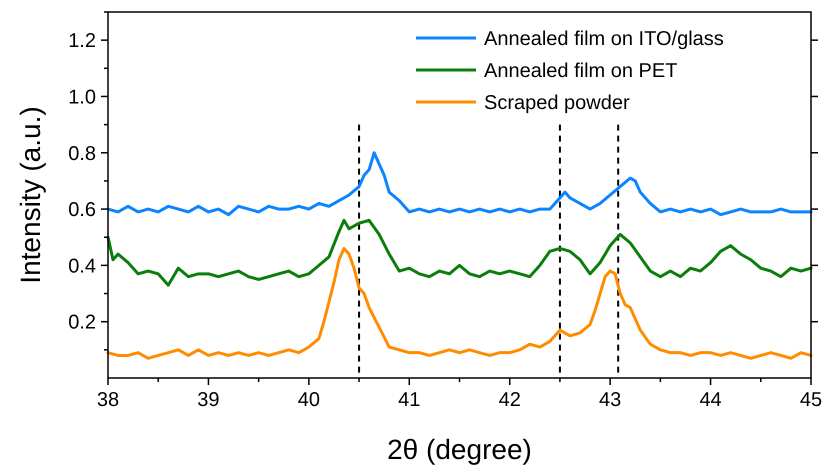 The image size is (828, 473). Describe the element at coordinates (409, 400) in the screenshot. I see `x-tick-label: 41` at that location.